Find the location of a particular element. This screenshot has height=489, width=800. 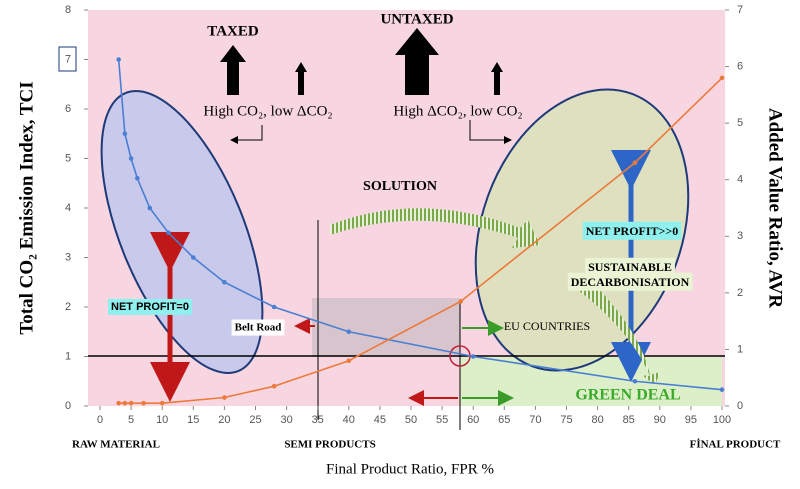

category-label: FİNAL PRODUCT is located at coordinates (735, 445).